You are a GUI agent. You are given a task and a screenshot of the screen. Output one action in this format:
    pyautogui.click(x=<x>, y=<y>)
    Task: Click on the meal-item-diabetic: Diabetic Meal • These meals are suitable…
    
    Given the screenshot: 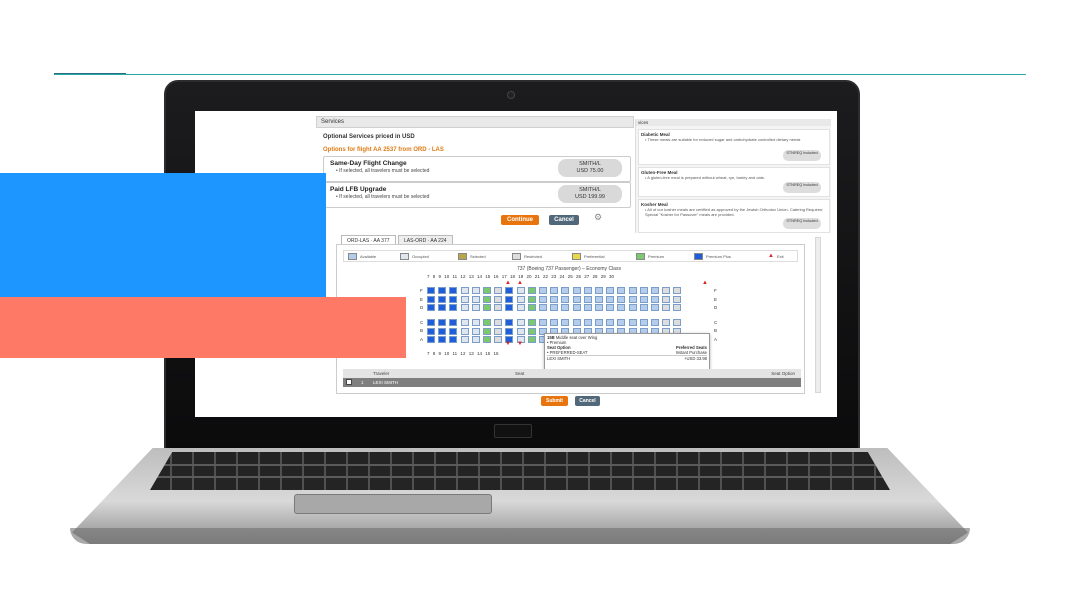 What is the action you would take?
    pyautogui.click(x=734, y=147)
    